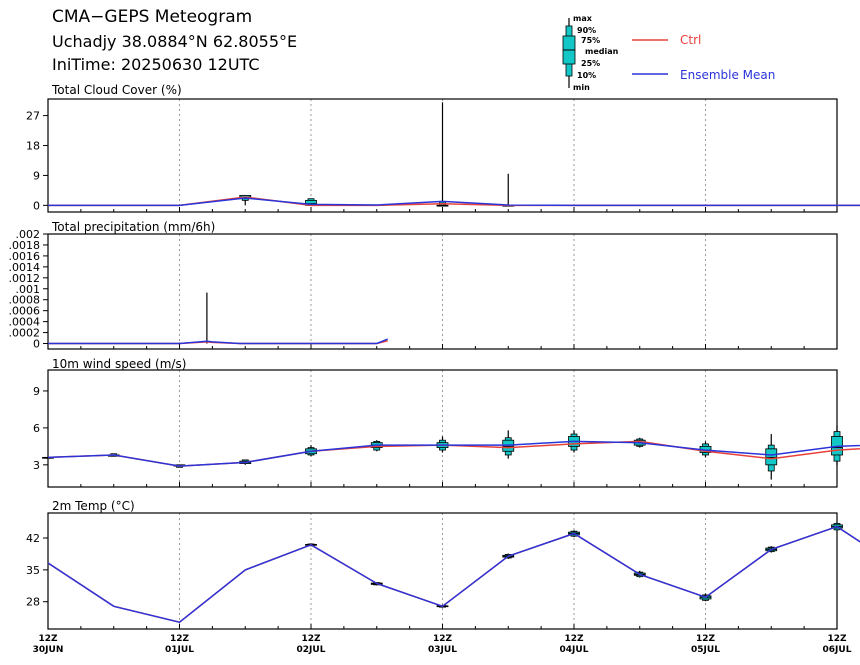  I want to click on y-tick-label: 6, so click(36, 428).